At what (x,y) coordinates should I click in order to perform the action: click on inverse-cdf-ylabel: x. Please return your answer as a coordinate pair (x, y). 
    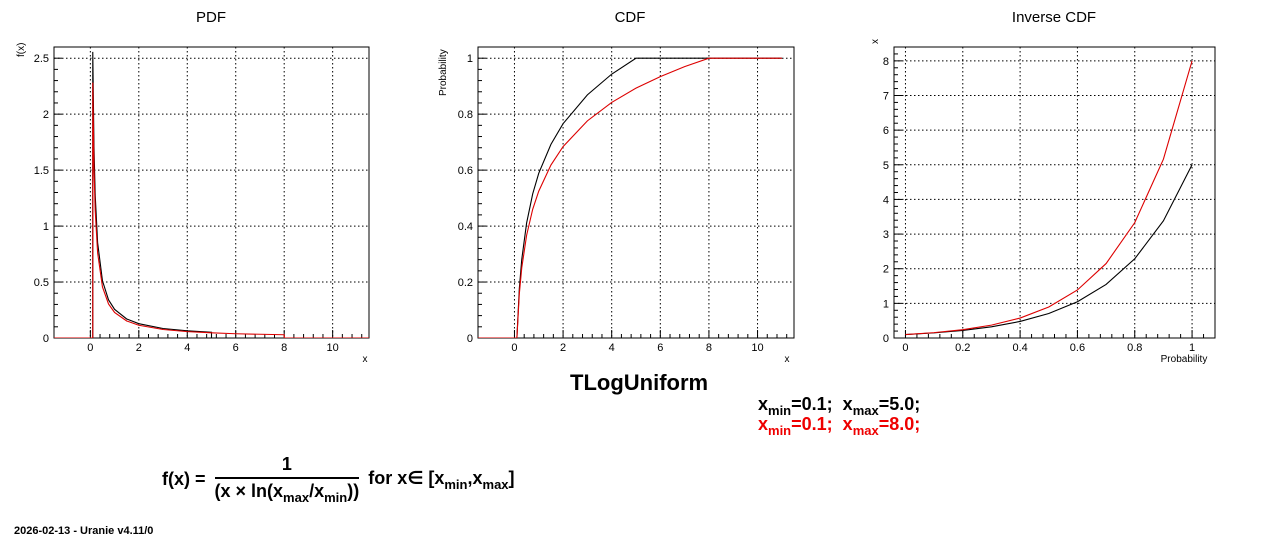
    Looking at the image, I should click on (875, 41).